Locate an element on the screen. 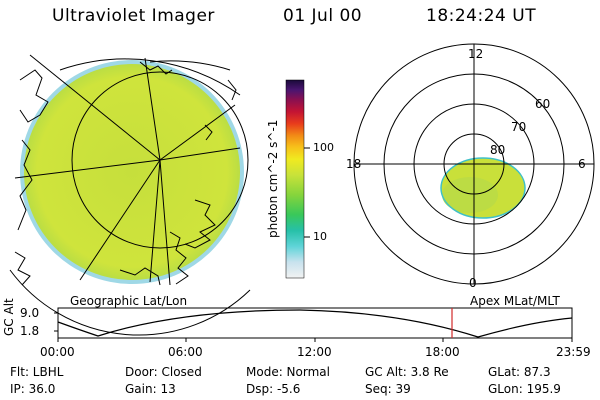 The image size is (600, 400). altitude-xtick-1800: 18:00 is located at coordinates (442, 352).